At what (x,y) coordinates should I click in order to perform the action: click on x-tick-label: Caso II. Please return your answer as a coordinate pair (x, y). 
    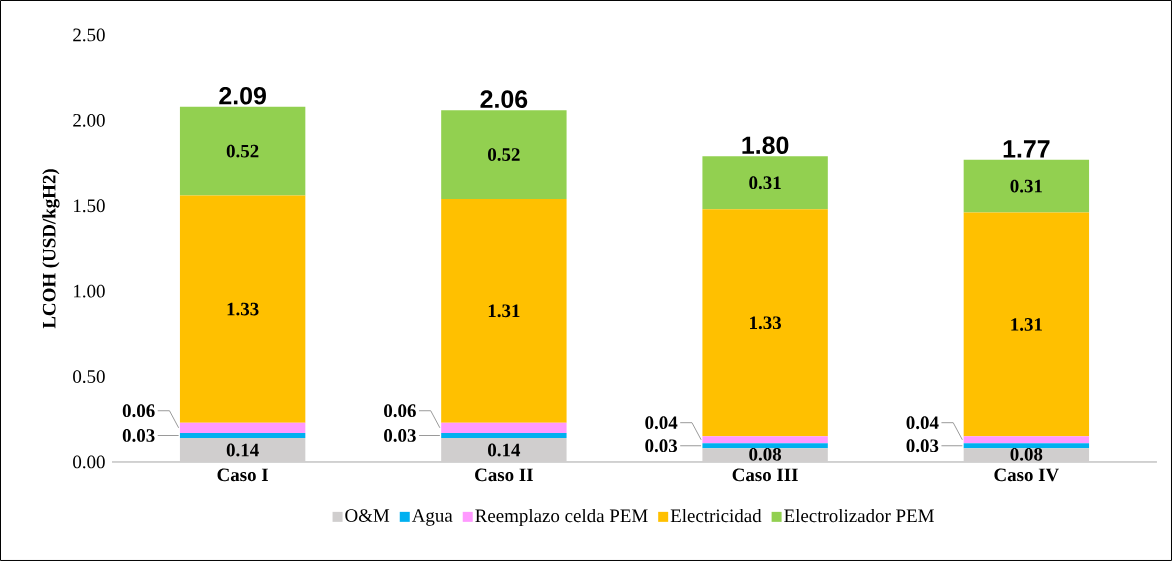
    Looking at the image, I should click on (504, 475).